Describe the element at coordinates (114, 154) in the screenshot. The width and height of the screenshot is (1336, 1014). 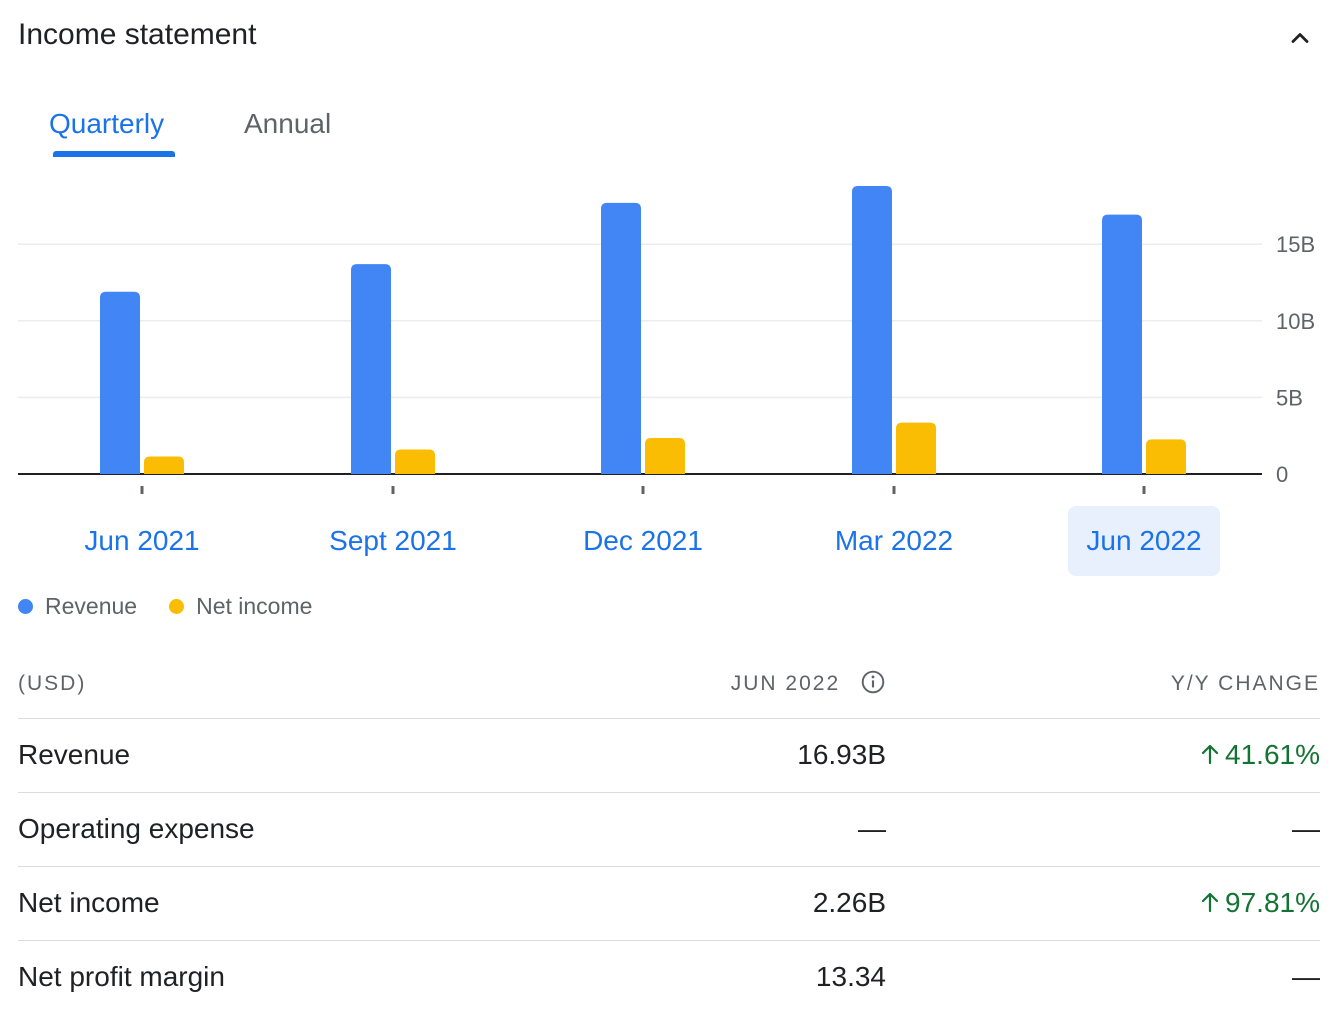
I see `active-tab-indicator` at that location.